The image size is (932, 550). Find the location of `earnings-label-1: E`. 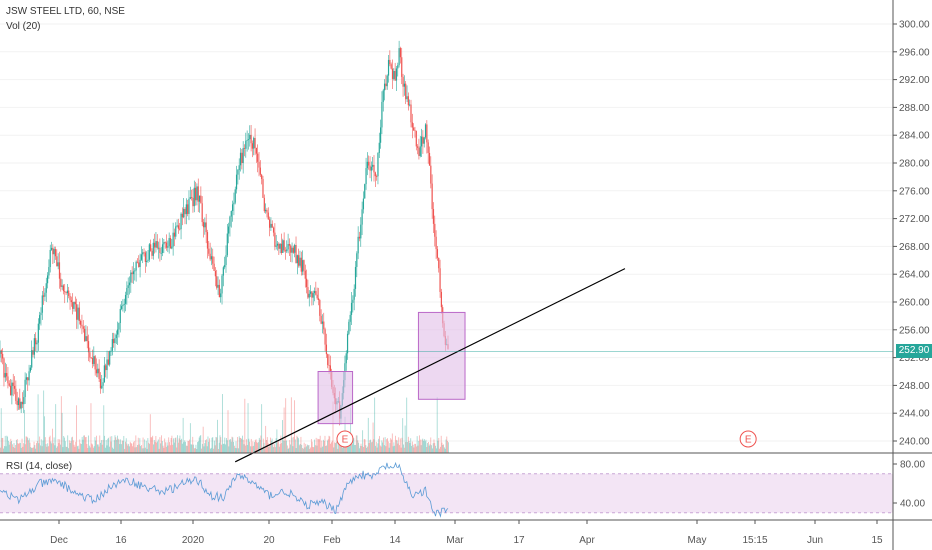

earnings-label-1: E is located at coordinates (345, 440).